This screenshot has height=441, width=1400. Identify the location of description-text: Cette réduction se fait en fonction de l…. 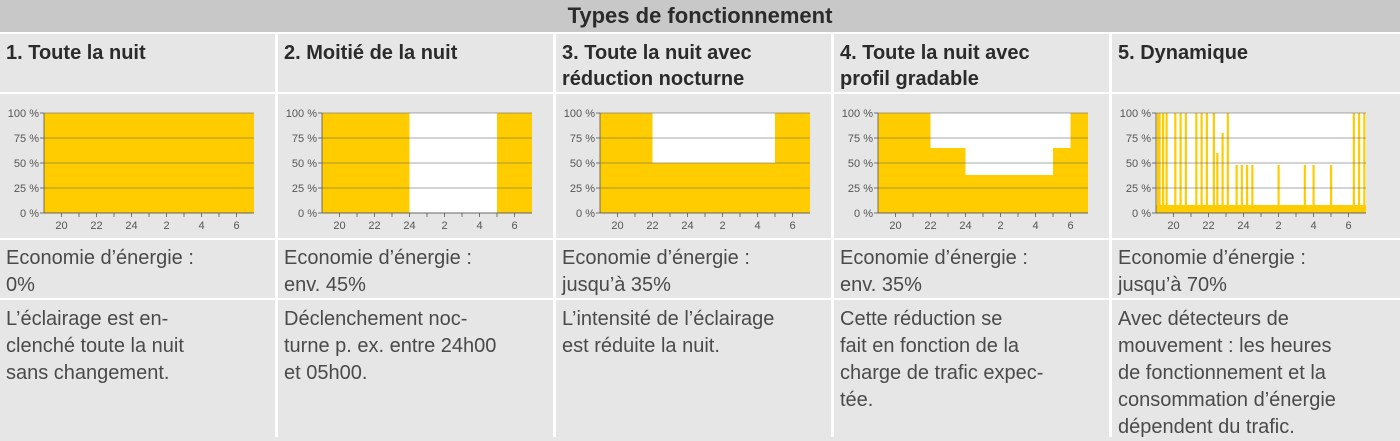
(942, 359).